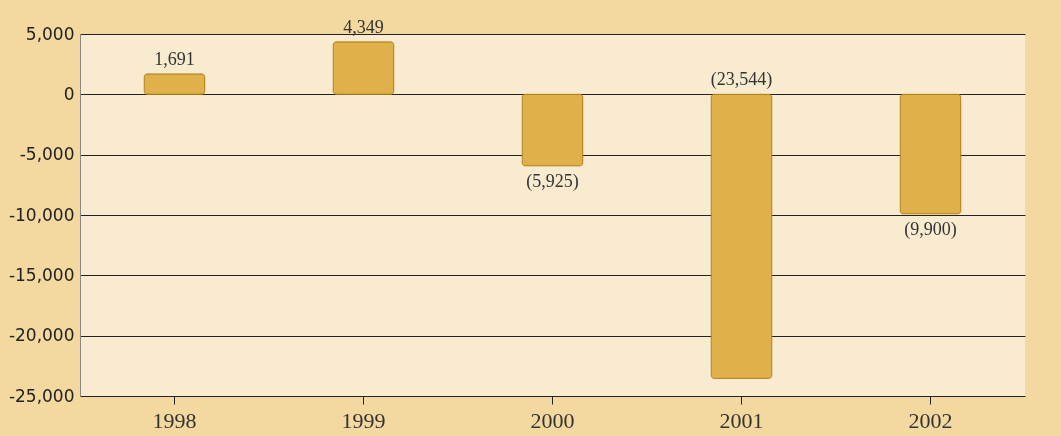 This screenshot has width=1061, height=436. What do you see at coordinates (174, 420) in the screenshot?
I see `x-tick-label: 1998` at bounding box center [174, 420].